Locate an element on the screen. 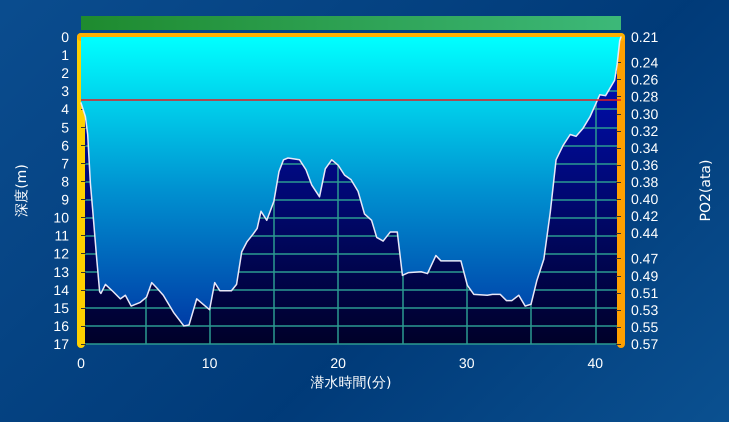 The image size is (729, 422). y-tick-label: 14 is located at coordinates (61, 290).